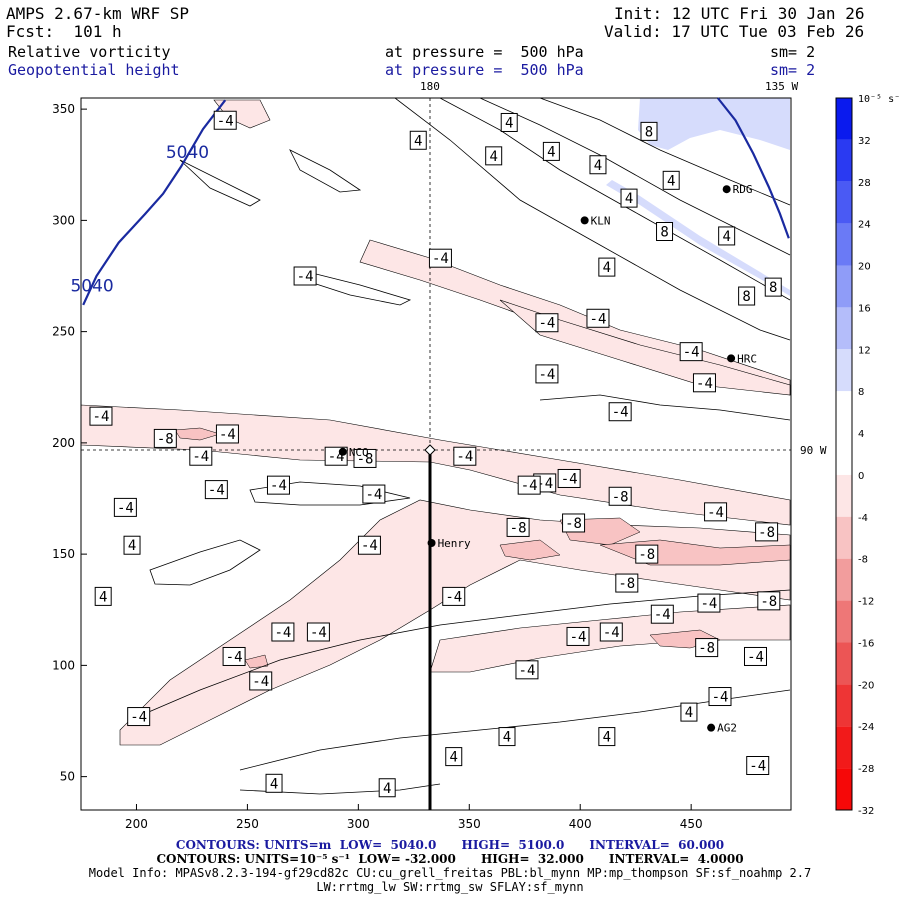 The width and height of the screenshot is (900, 900). What do you see at coordinates (864, 308) in the screenshot?
I see `colorbar-level-label: 16` at bounding box center [864, 308].